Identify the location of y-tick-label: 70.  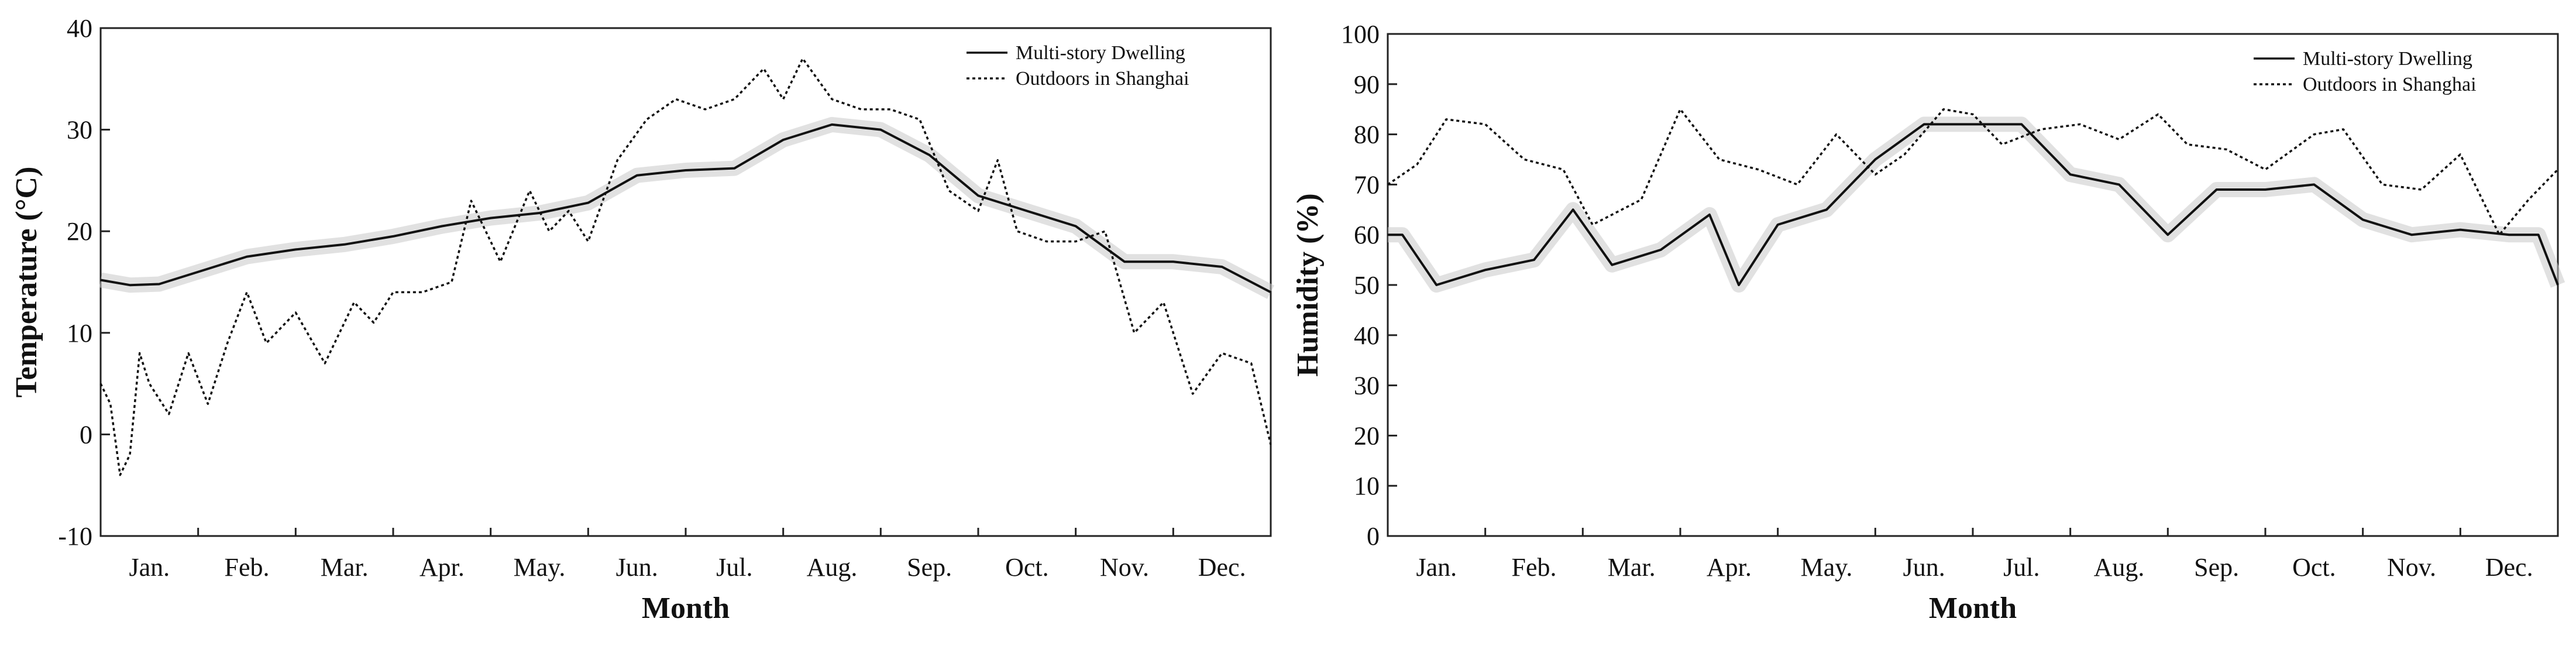
(1367, 185).